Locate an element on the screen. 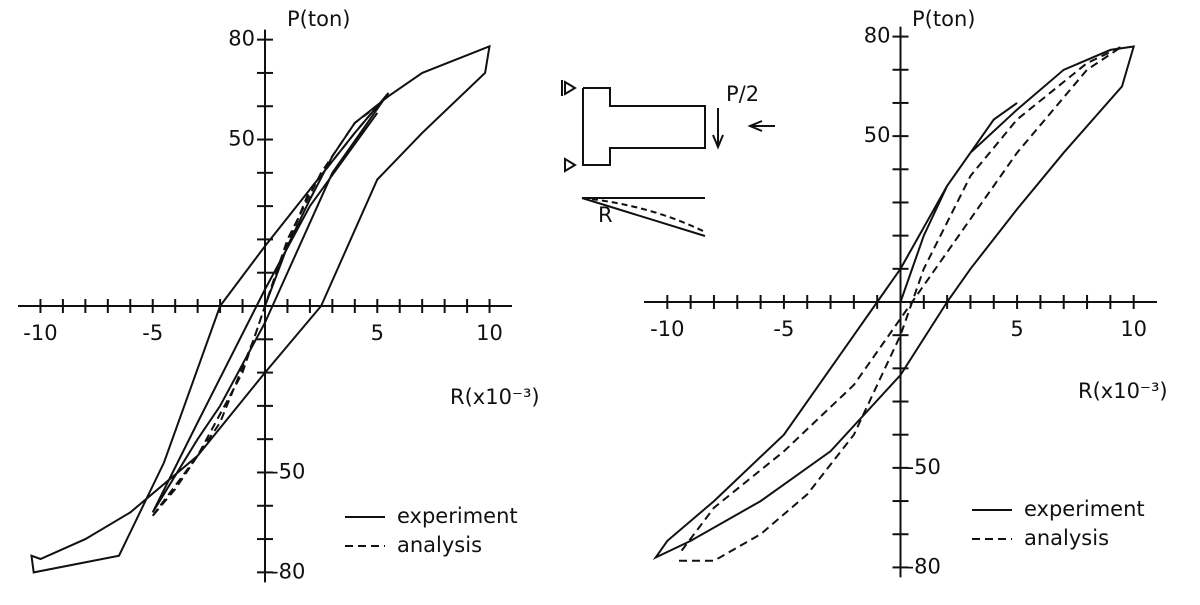 The image size is (1200, 605). series-line is located at coordinates (265, 311).